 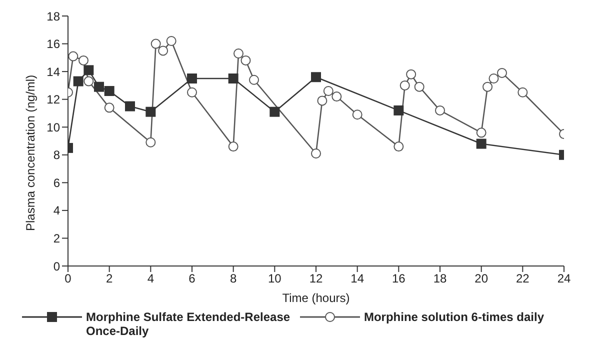 I want to click on x-tick-label: 0, so click(x=68, y=279).